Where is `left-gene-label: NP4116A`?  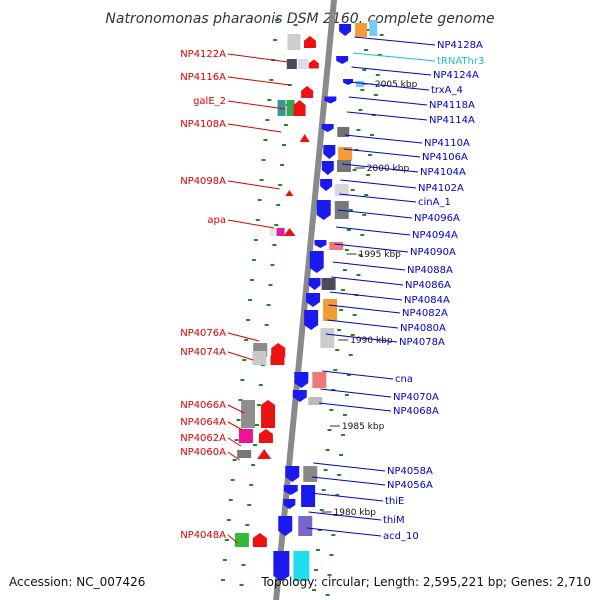 left-gene-label: NP4116A is located at coordinates (203, 77).